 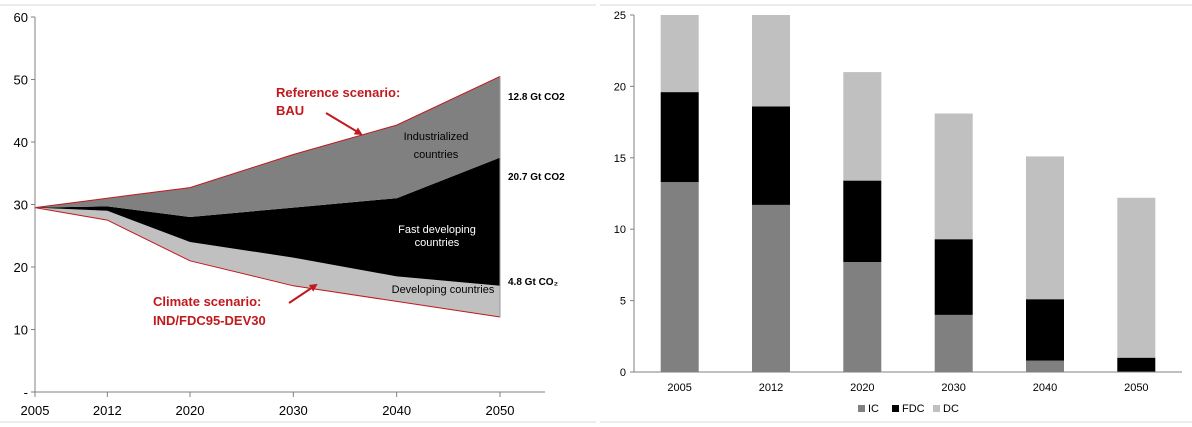 I want to click on bar-fdc-2040, so click(x=1045, y=330).